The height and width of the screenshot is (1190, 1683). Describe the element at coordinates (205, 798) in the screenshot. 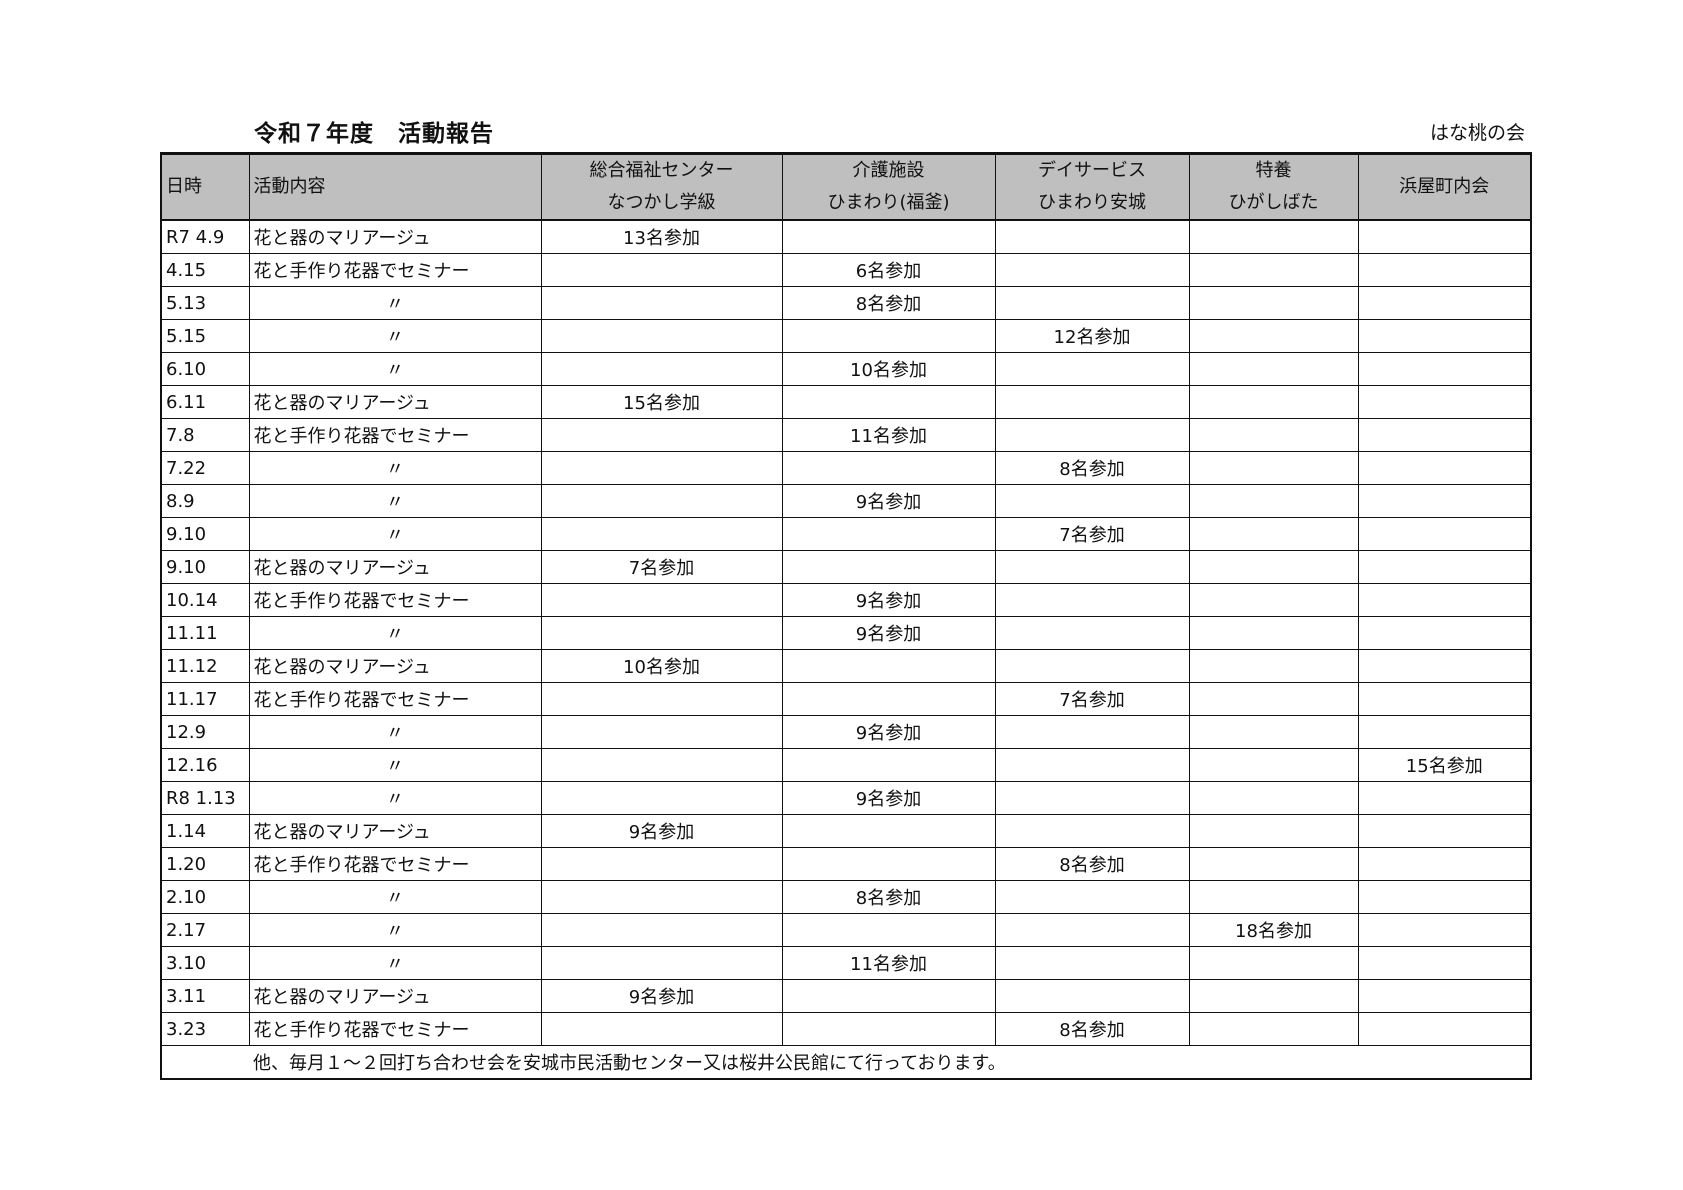

I see `date-cell: R8 1.13` at that location.